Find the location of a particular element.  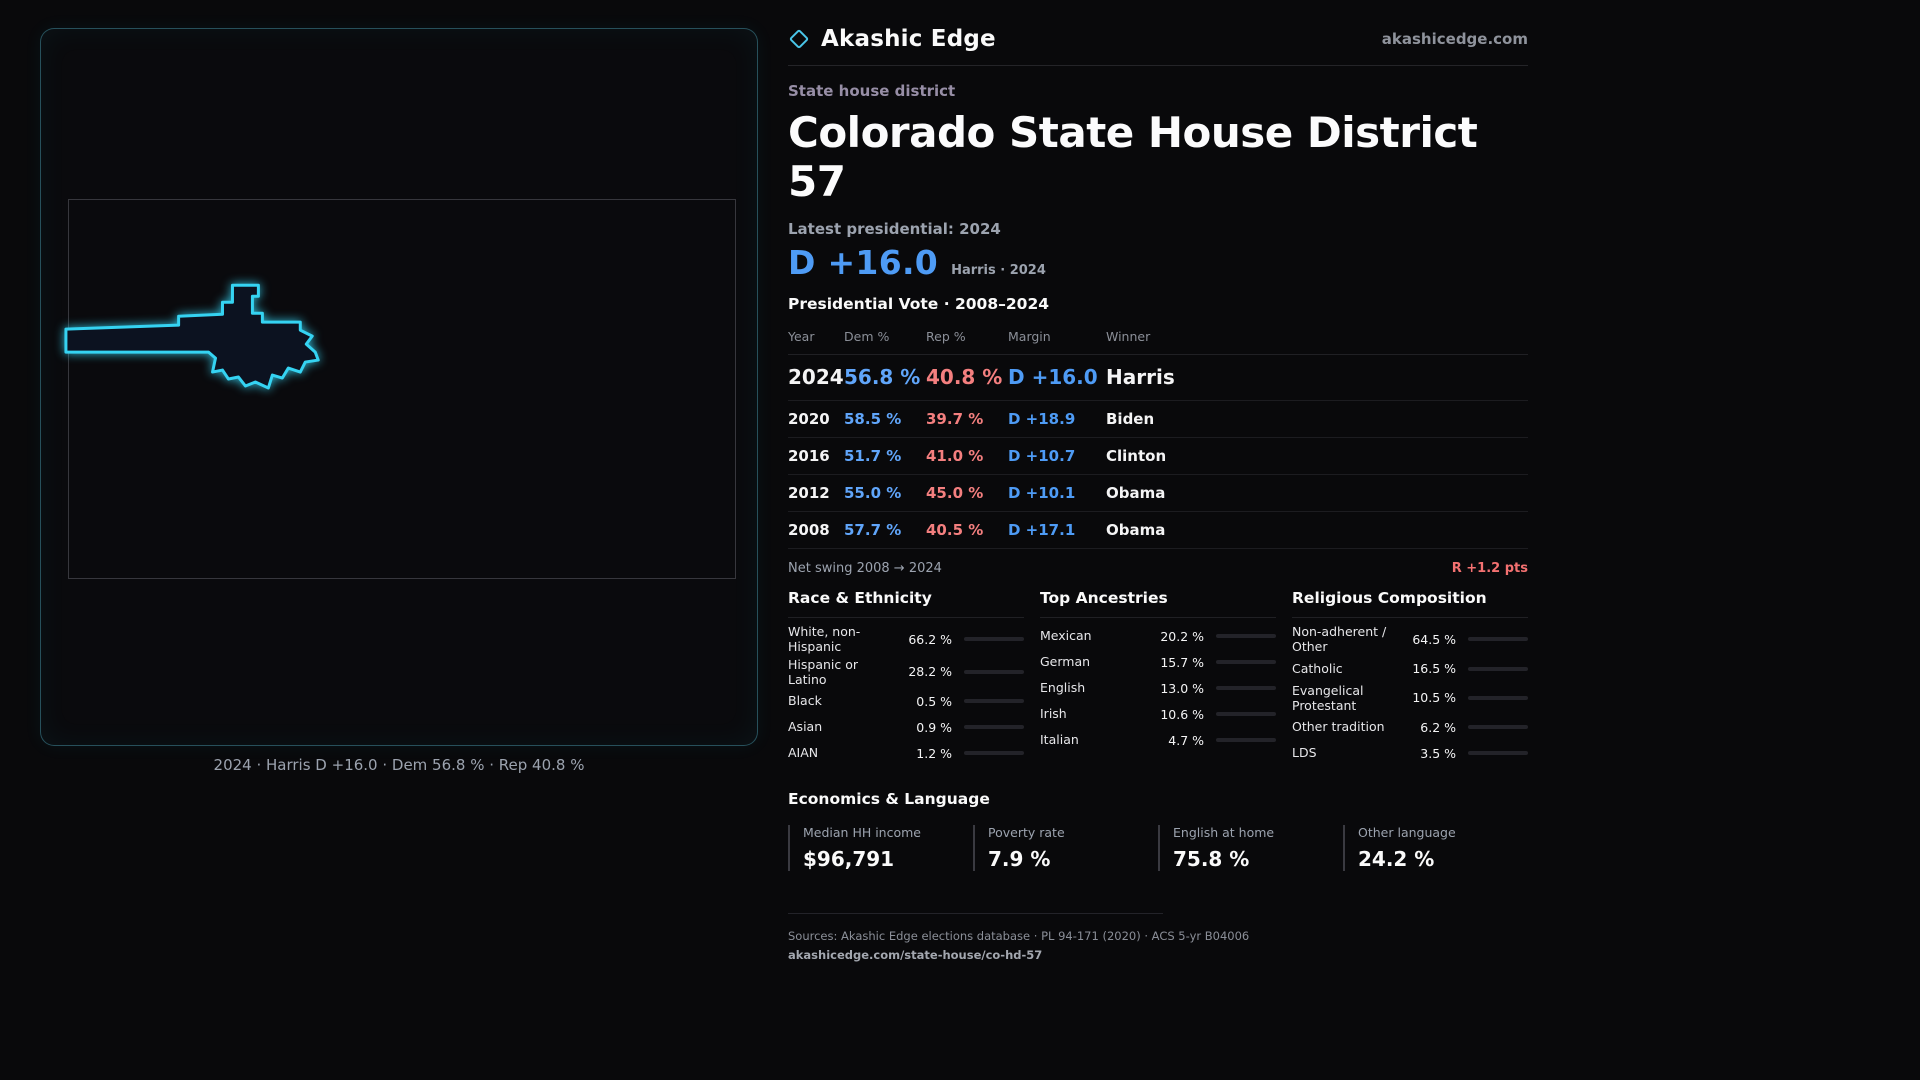

list-item: Evangelical Protestant 10.5 % is located at coordinates (1410, 698).